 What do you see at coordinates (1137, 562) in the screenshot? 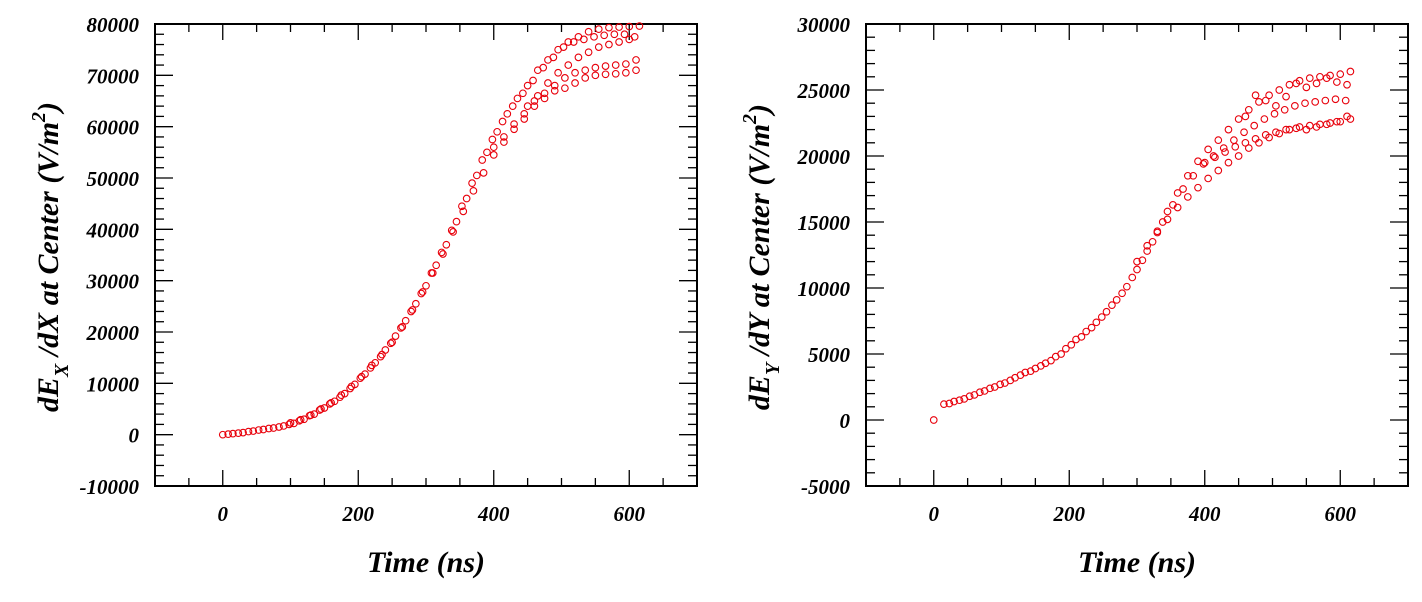
I see `x-axis-title: Time (ns)` at bounding box center [1137, 562].